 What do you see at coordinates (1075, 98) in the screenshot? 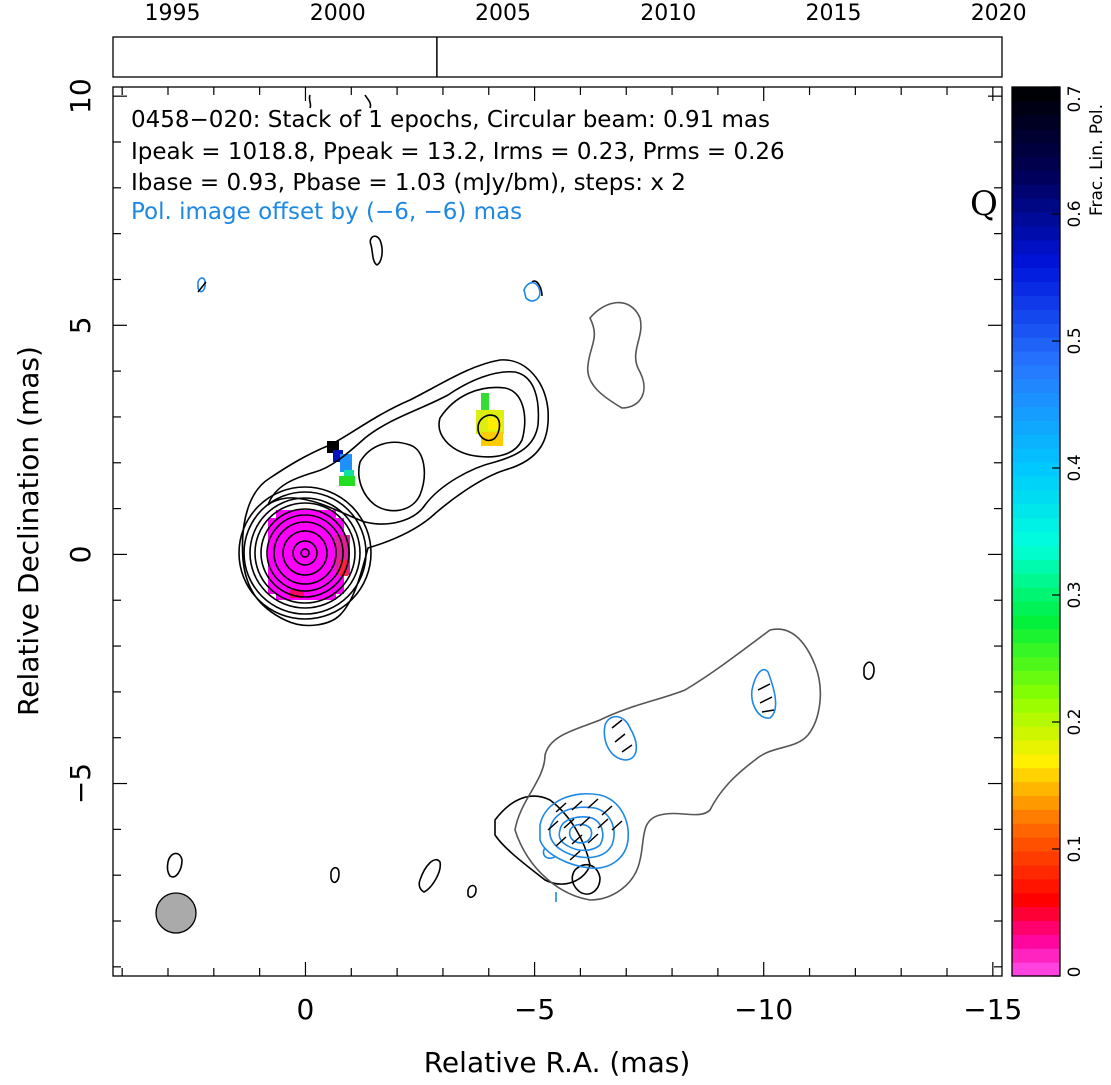
I see `colorbar-tick-label: 0.7` at bounding box center [1075, 98].